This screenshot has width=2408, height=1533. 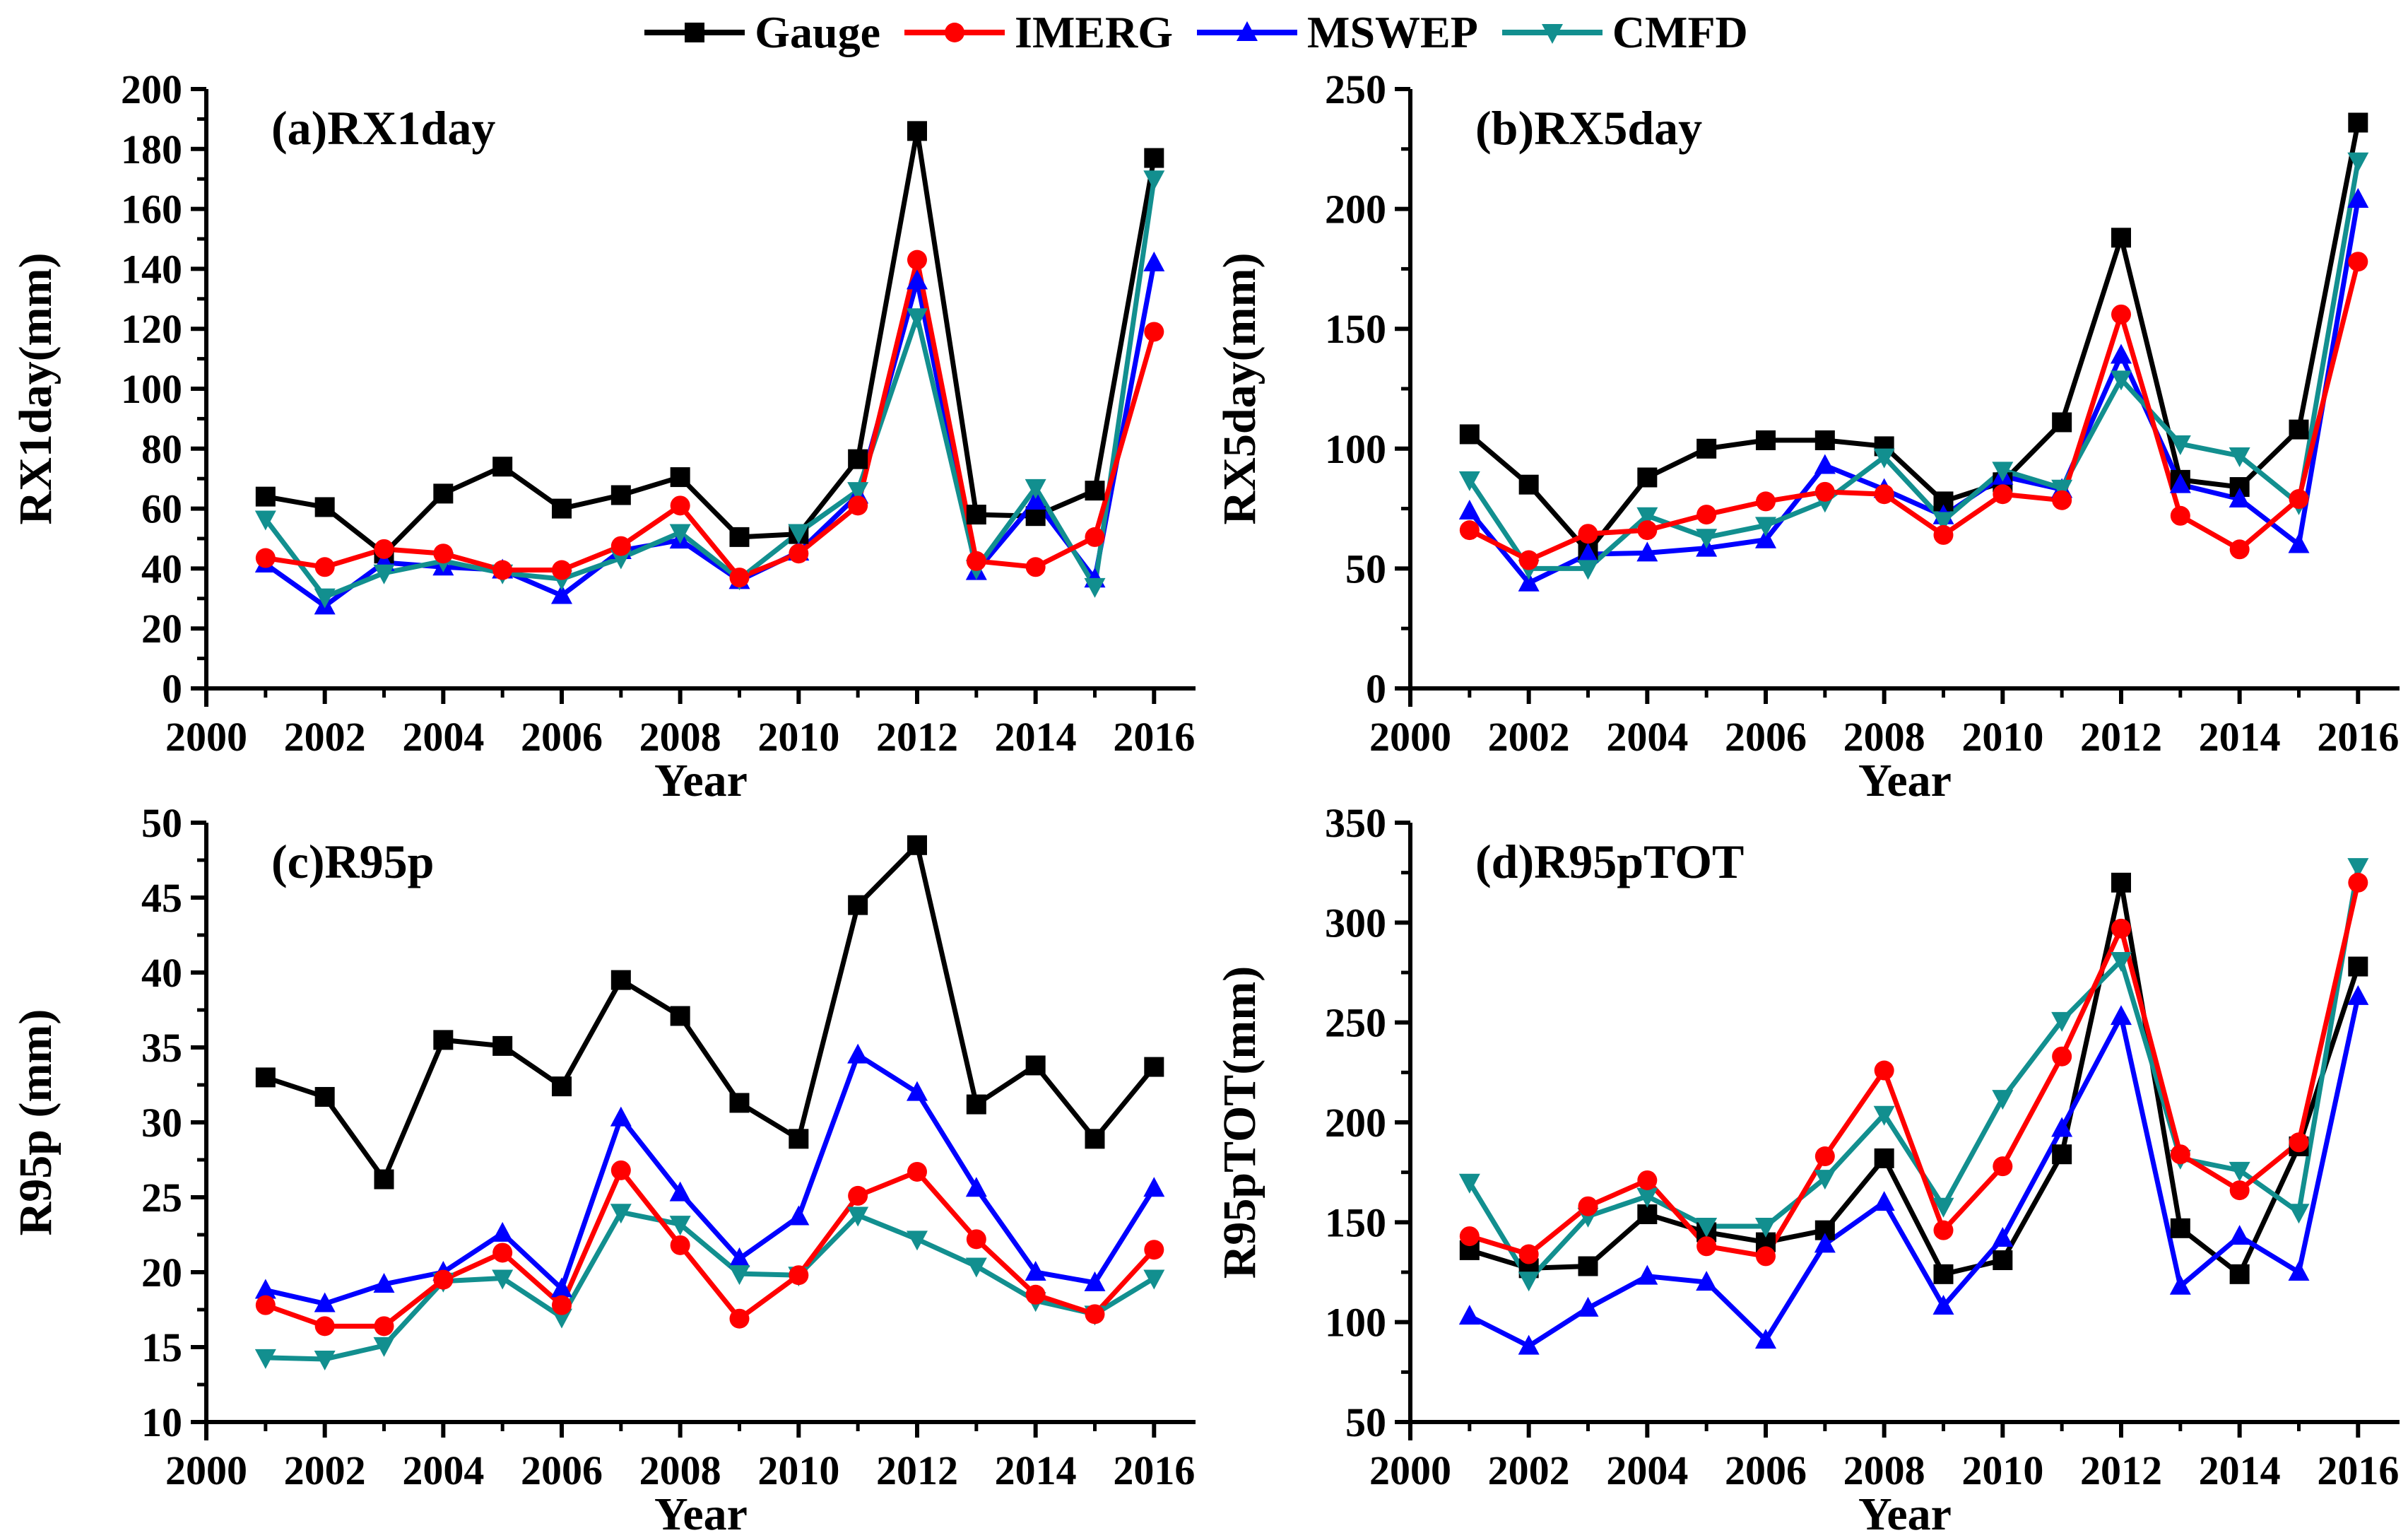 I want to click on gauge-legend-glyph, so click(x=695, y=32).